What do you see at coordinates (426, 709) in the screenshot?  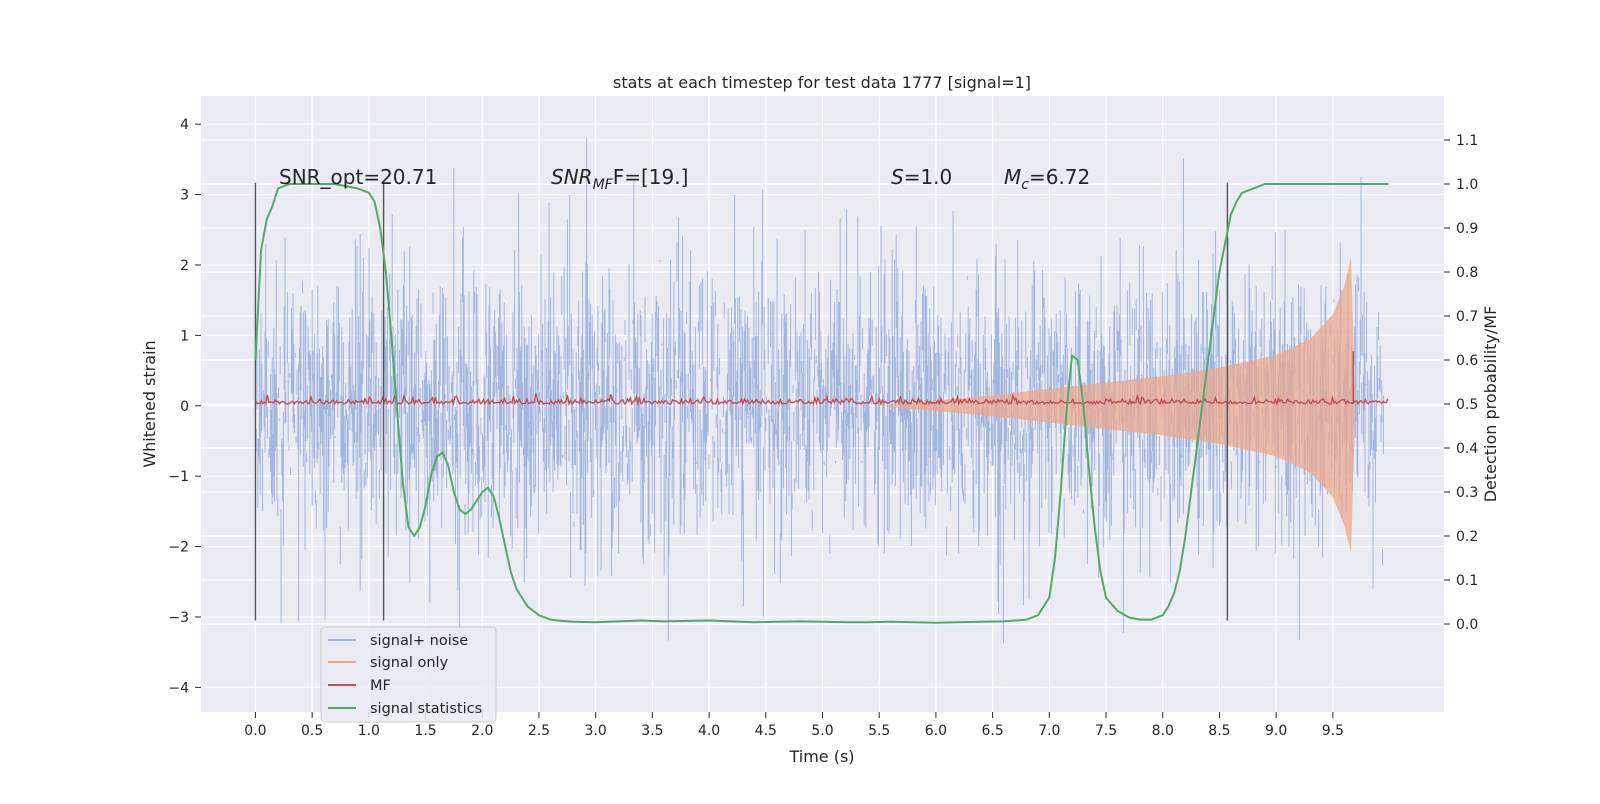 I see `legend-label-signal-statistics: signal statistics` at bounding box center [426, 709].